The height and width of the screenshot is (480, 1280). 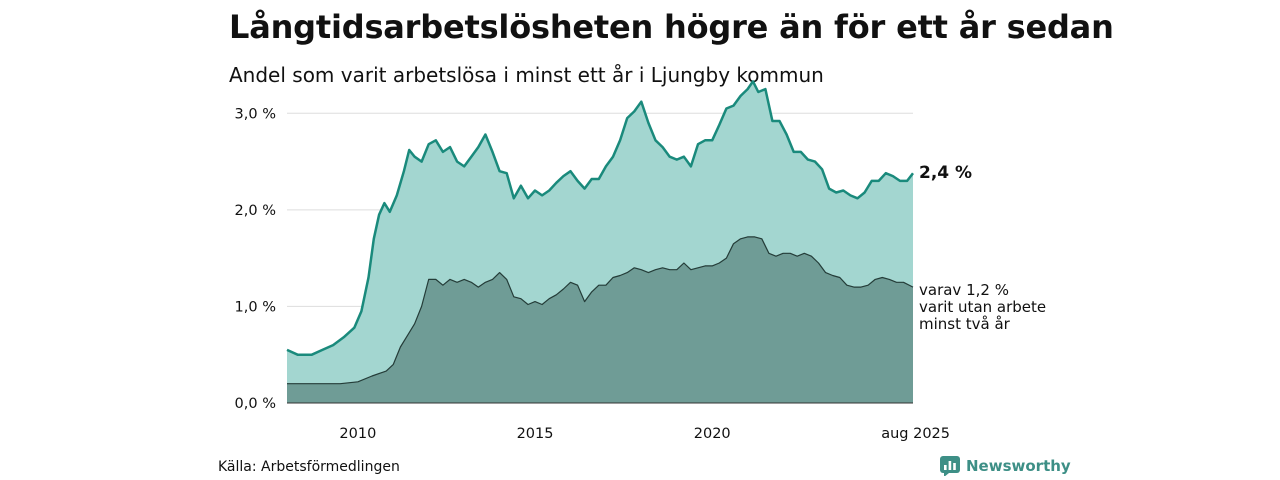 I want to click on x-tick-label: aug 2025, so click(x=915, y=434).